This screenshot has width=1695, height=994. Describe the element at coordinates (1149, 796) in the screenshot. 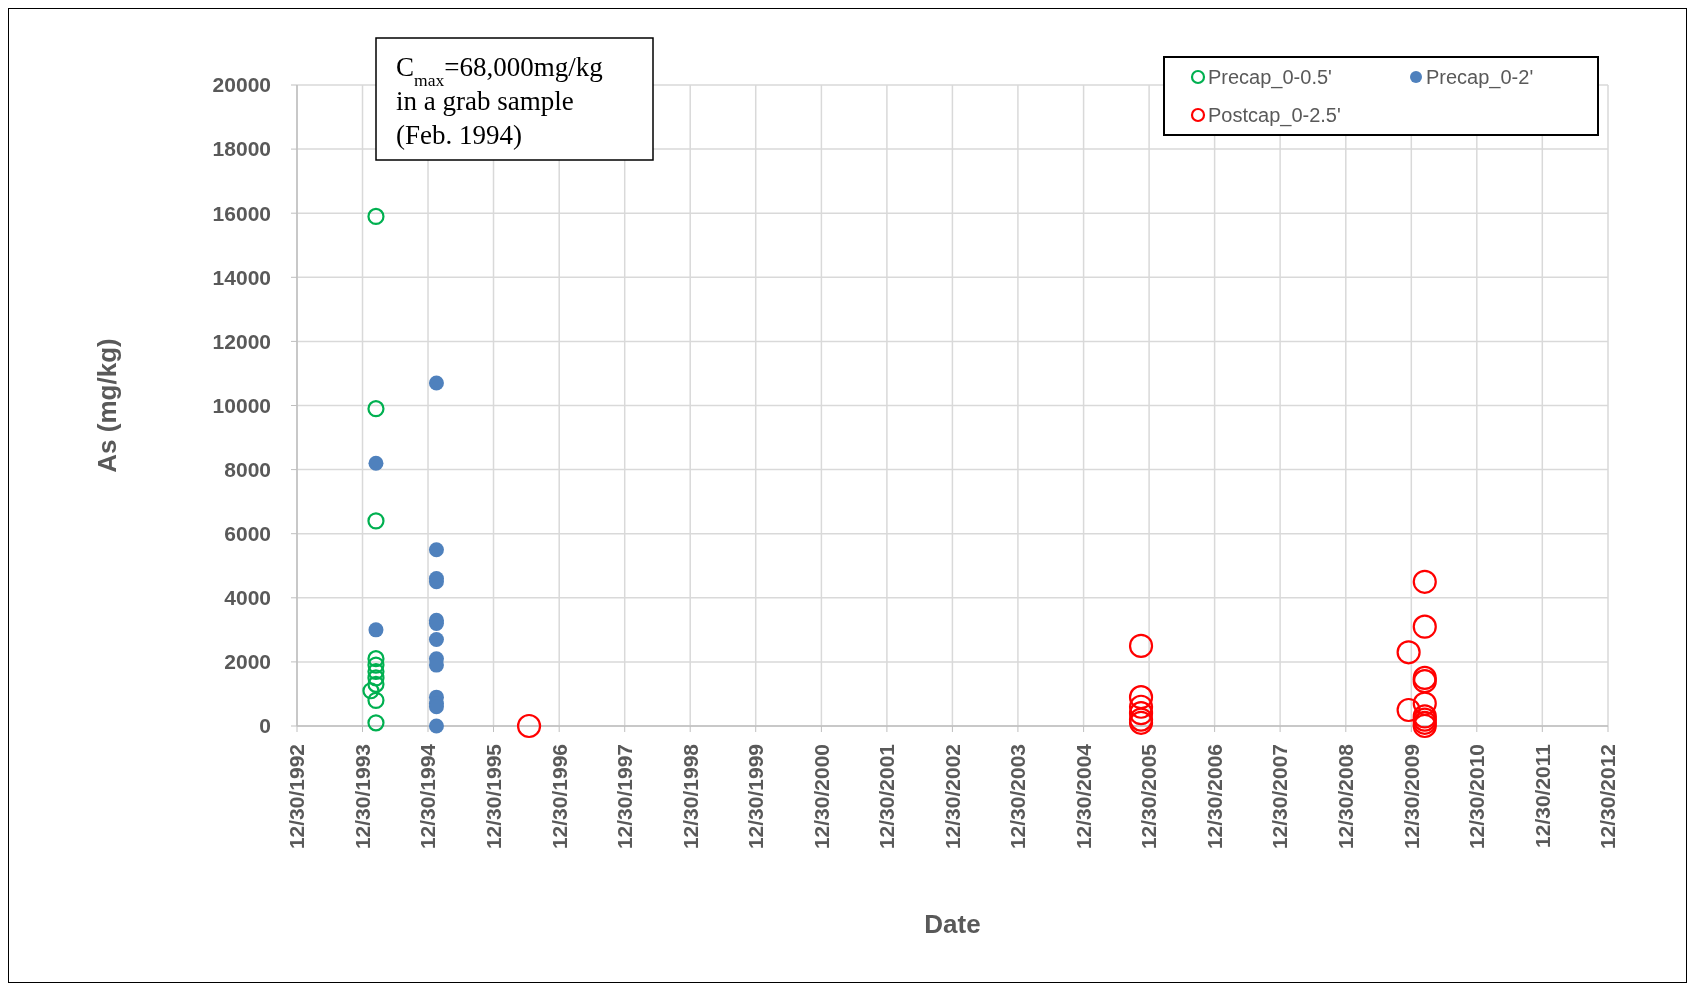

I see `x-tick-label: 12/30/2005` at that location.